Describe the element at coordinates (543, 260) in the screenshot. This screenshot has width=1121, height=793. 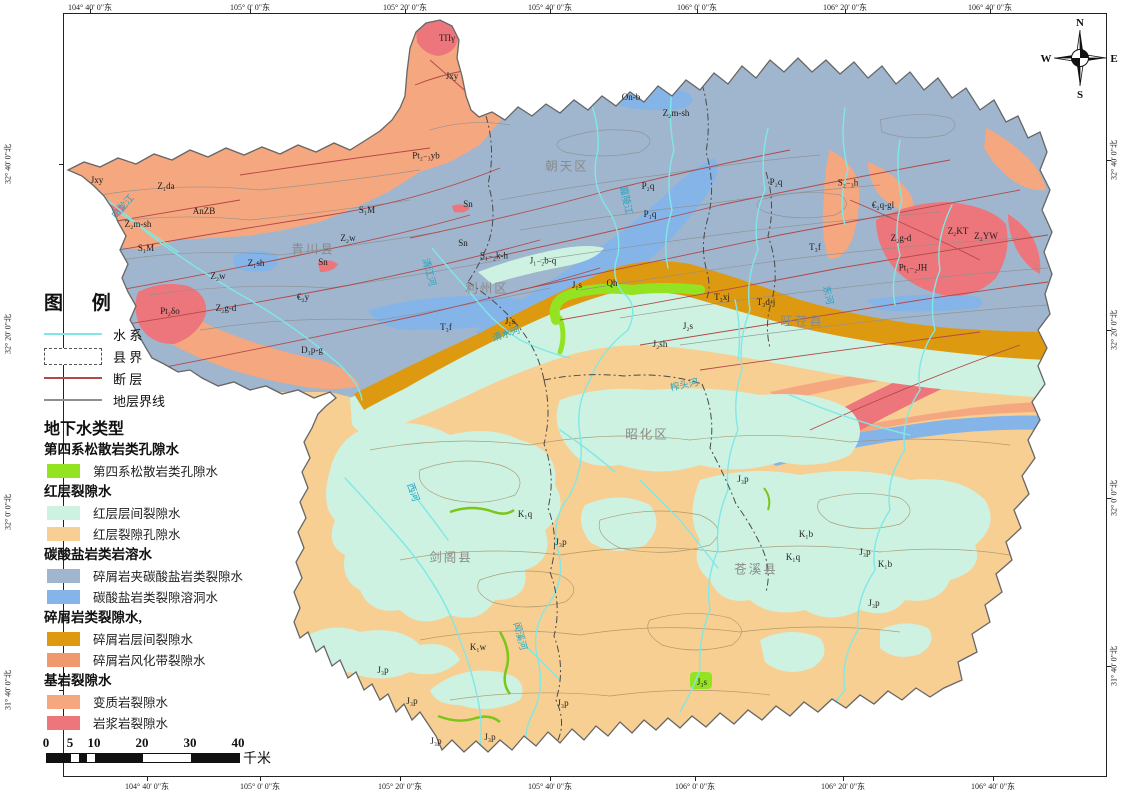
I see `geologic-unit-label: J₁₋₂b-q` at that location.